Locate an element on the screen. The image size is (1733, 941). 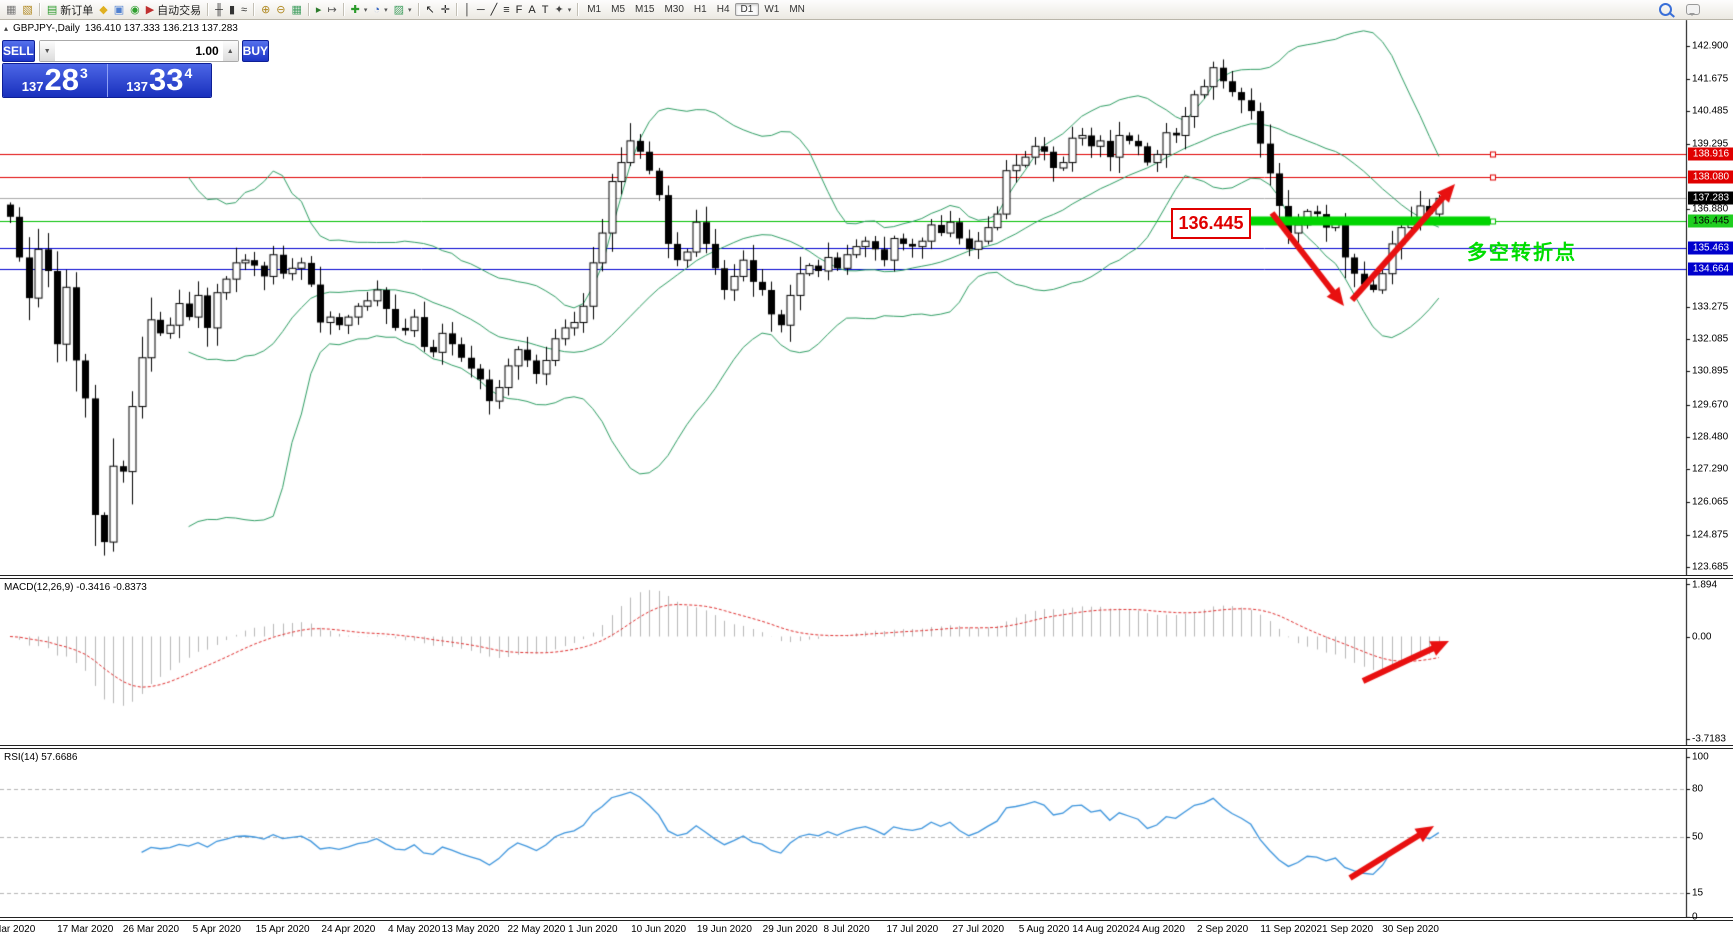
volume-decrement-button: ▼ is located at coordinates (47, 51).